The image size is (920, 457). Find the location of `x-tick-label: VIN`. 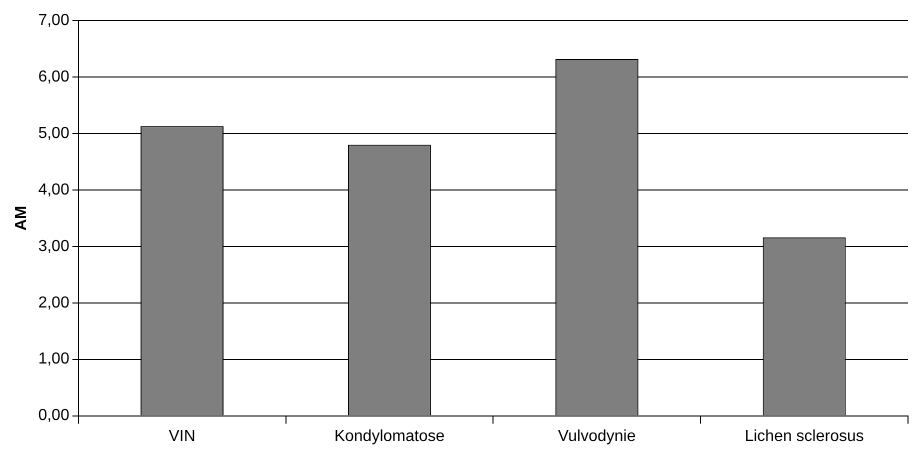

x-tick-label: VIN is located at coordinates (182, 436).